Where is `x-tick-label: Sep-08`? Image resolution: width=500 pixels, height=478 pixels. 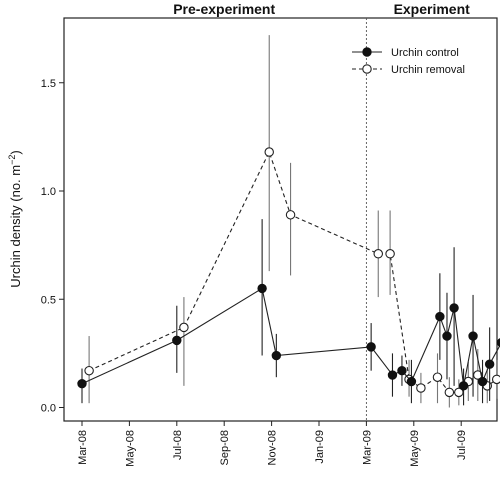 x-tick-label: Sep-08 is located at coordinates (225, 447).